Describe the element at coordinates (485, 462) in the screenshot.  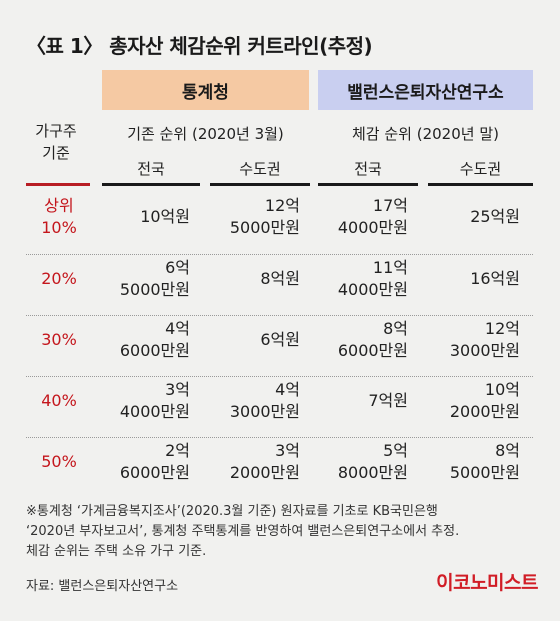
I see `table-cell: 8억 5000만원` at that location.